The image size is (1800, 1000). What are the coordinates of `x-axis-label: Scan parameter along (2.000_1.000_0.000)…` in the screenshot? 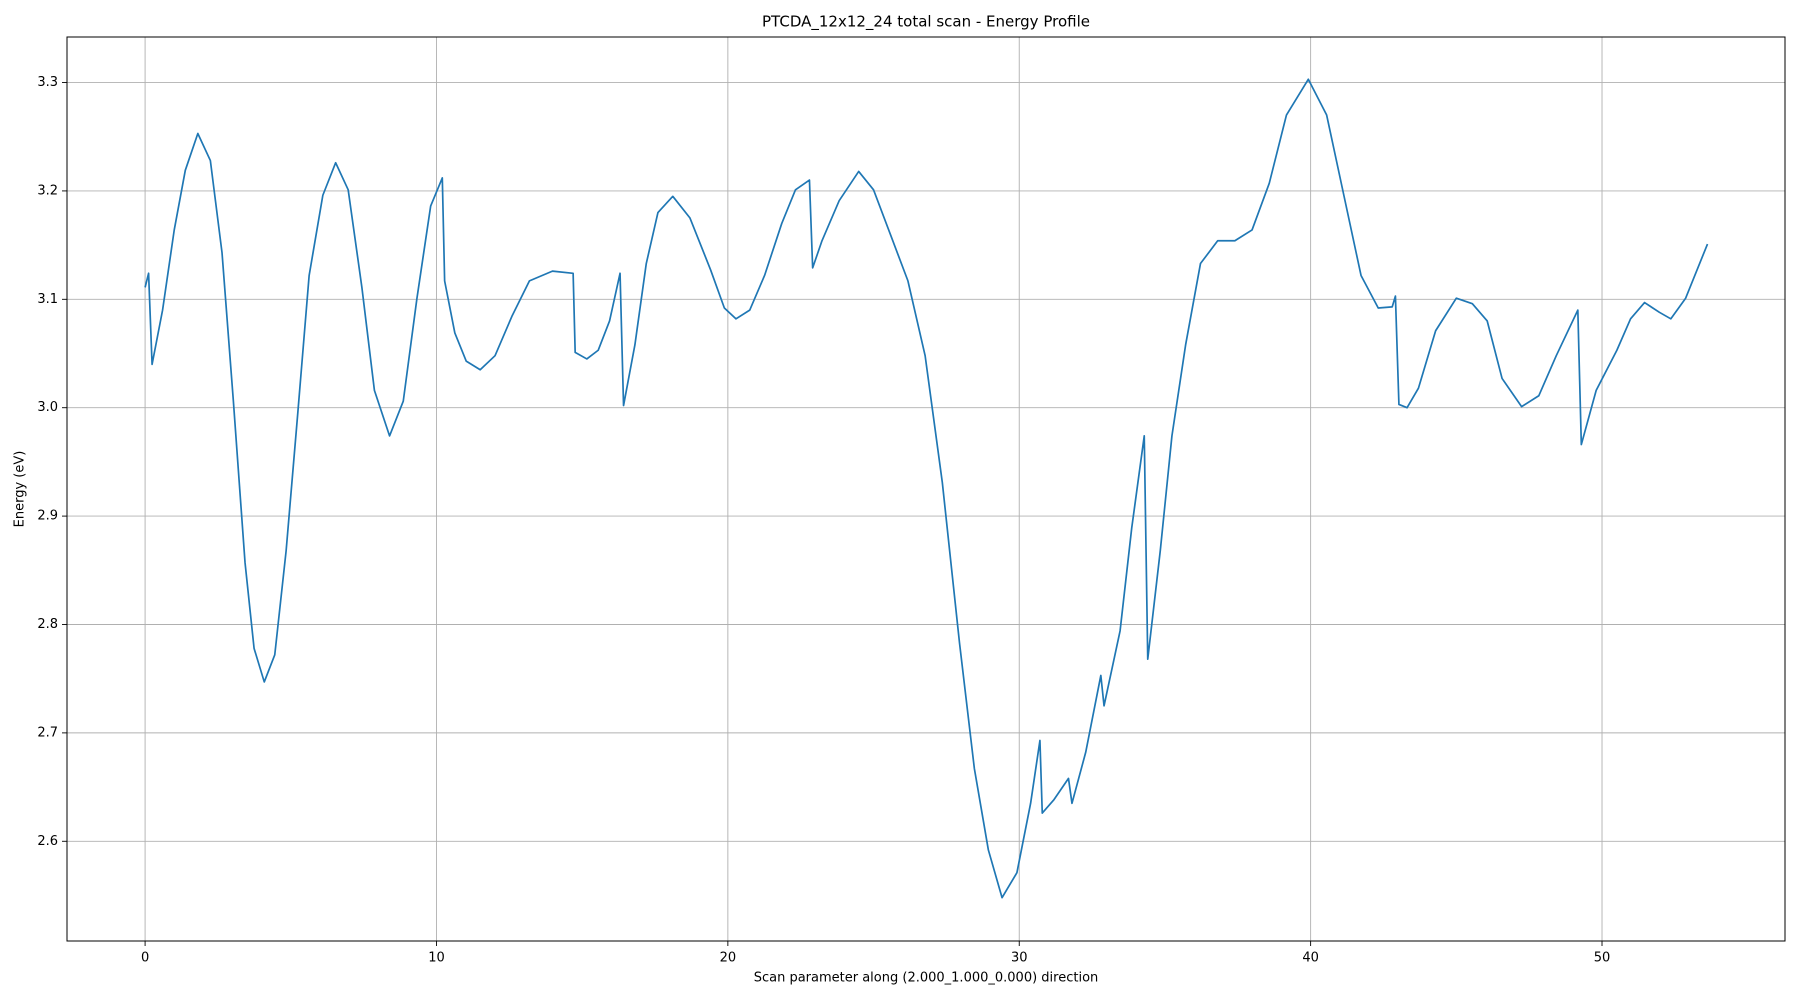 It's located at (926, 978).